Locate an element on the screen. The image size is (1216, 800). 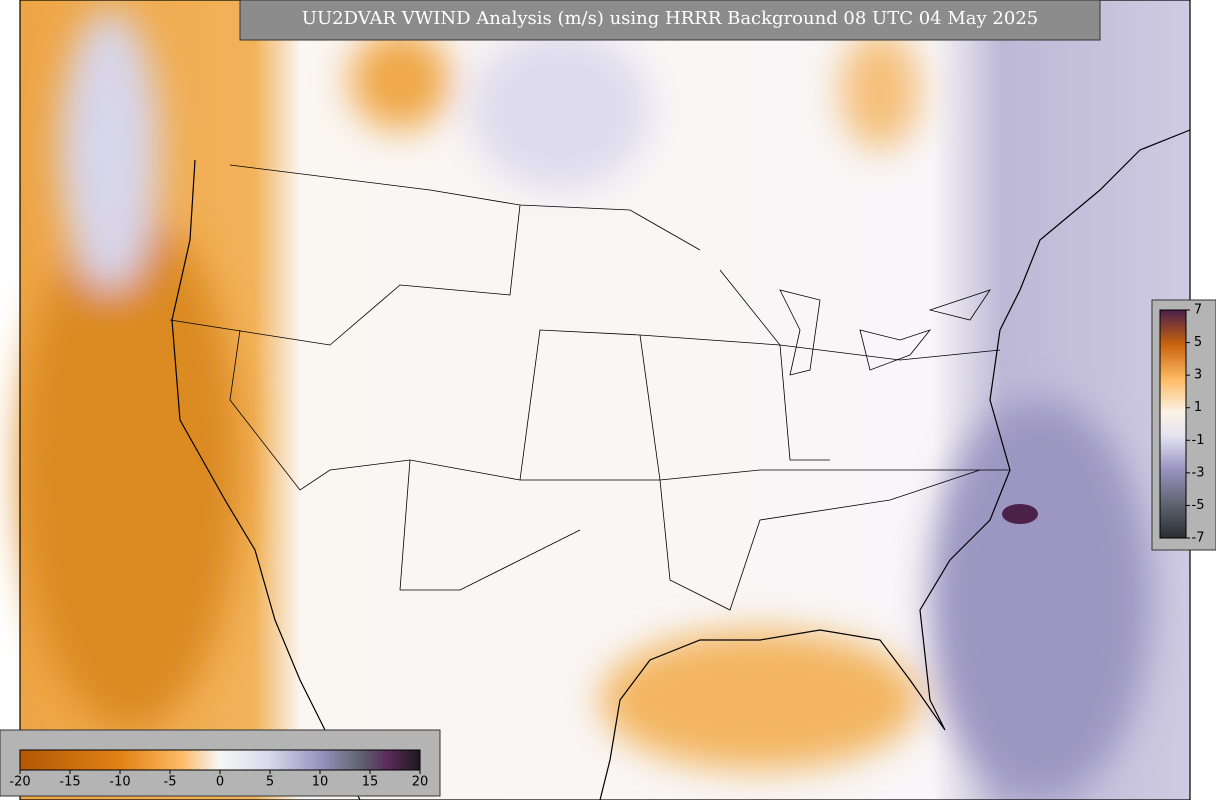
wind-maximum is located at coordinates (1020, 514).